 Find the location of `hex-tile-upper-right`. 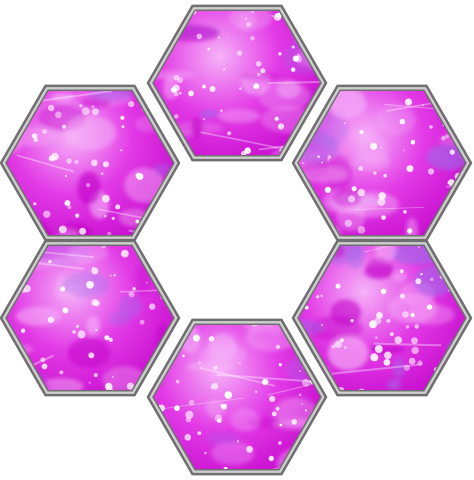

hex-tile-upper-right is located at coordinates (382, 163).